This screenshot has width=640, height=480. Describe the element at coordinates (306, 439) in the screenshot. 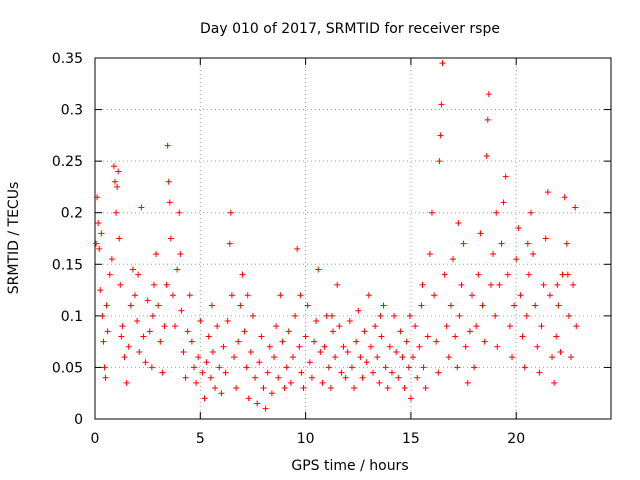

I see `x-tick-label: 10` at that location.